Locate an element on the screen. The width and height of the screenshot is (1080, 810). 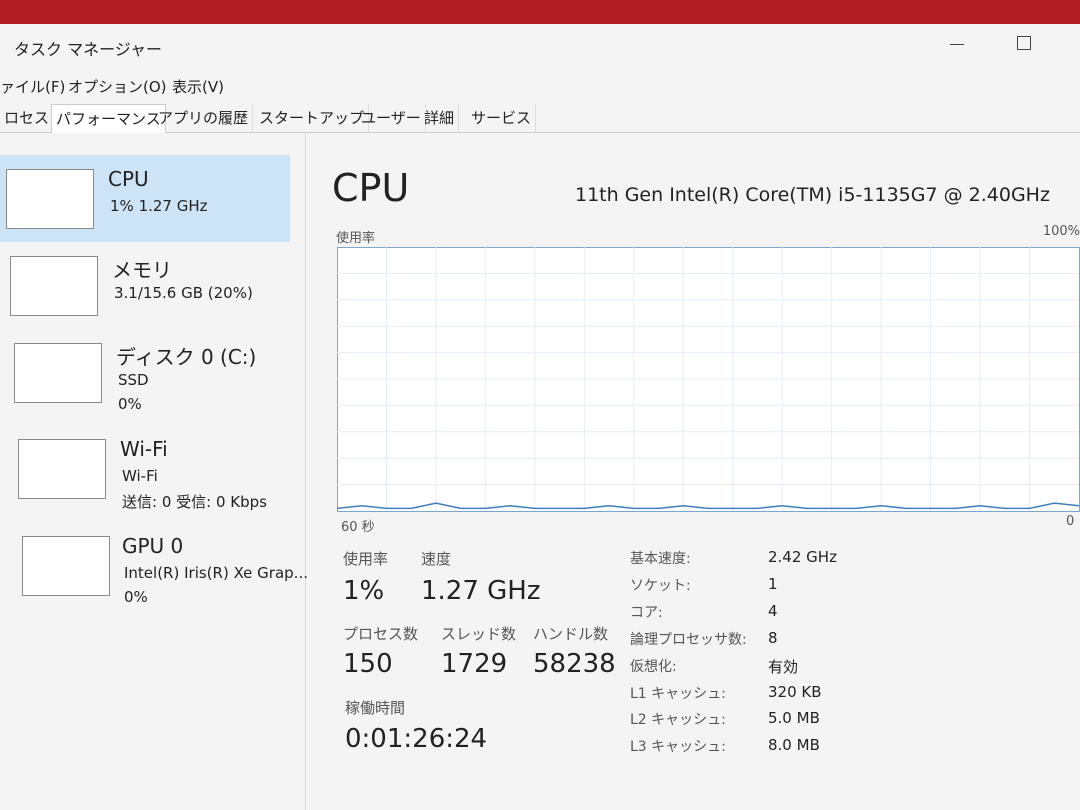
detail-label: 論理プロセッサ数: is located at coordinates (688, 639).